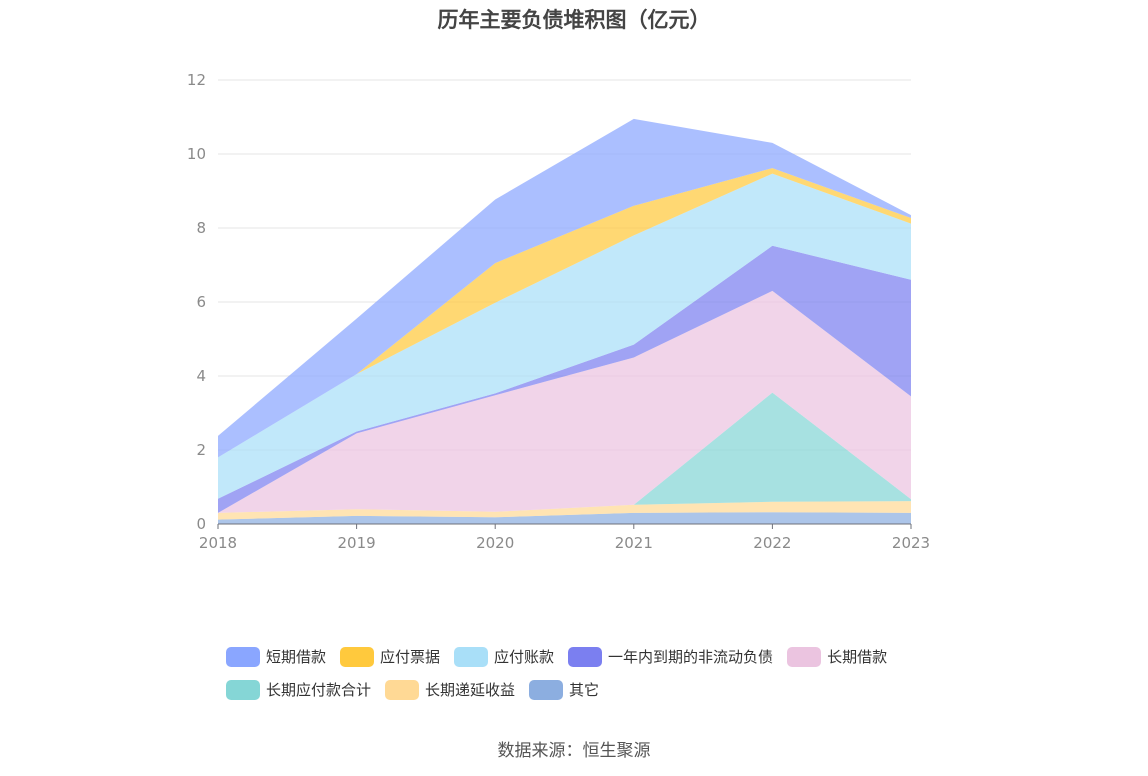  Describe the element at coordinates (470, 690) in the screenshot. I see `legend-label: 长期递延收益` at that location.